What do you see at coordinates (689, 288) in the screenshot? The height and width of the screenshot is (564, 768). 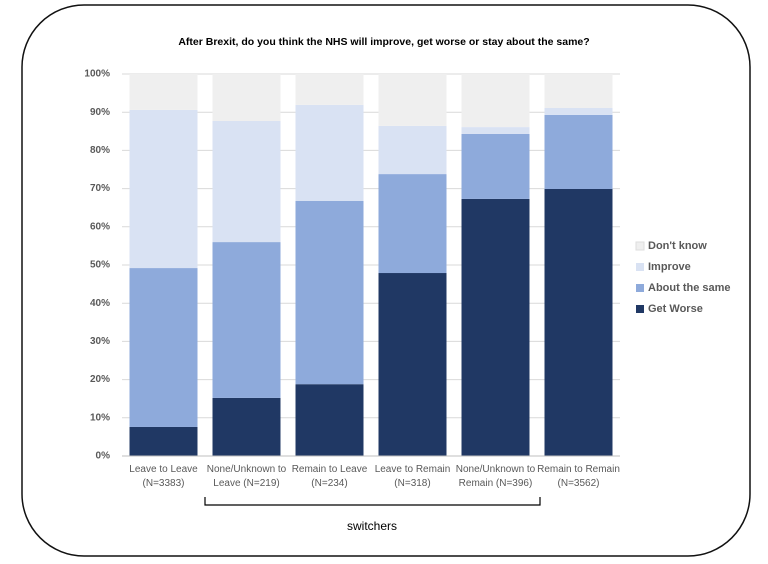 I see `legend-label: About the same` at bounding box center [689, 288].